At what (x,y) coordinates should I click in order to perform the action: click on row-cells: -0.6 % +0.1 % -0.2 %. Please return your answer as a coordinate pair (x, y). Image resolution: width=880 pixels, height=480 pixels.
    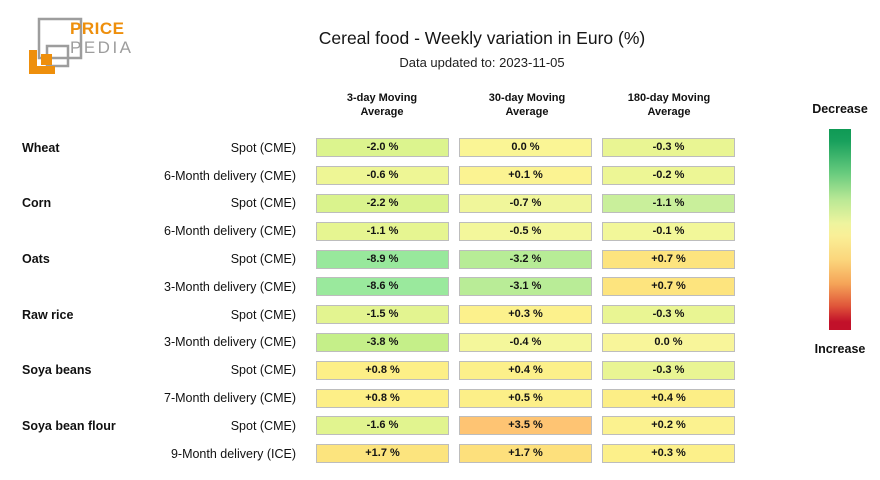
    Looking at the image, I should click on (525, 176).